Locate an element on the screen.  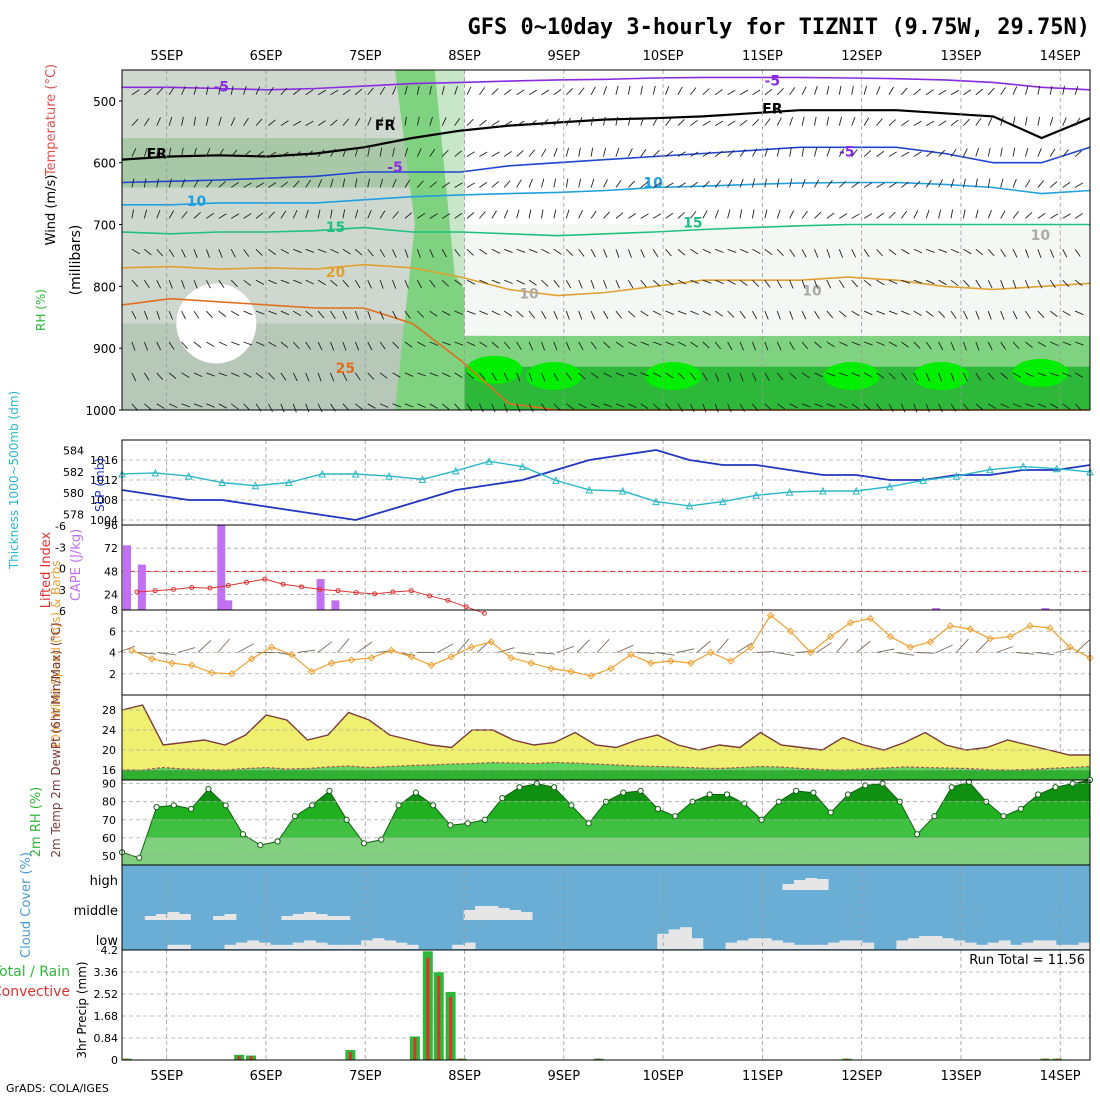
precip-tick: 0.84 is located at coordinates (106, 1038).